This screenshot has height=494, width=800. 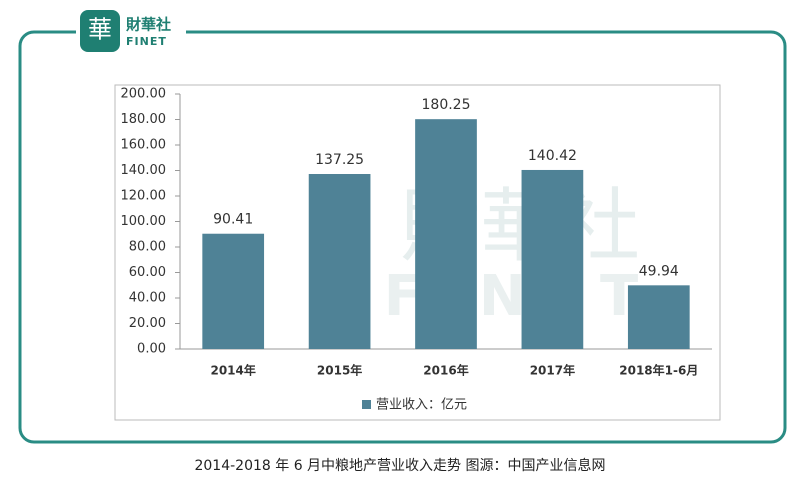 I want to click on logo-icon, so click(x=100, y=31).